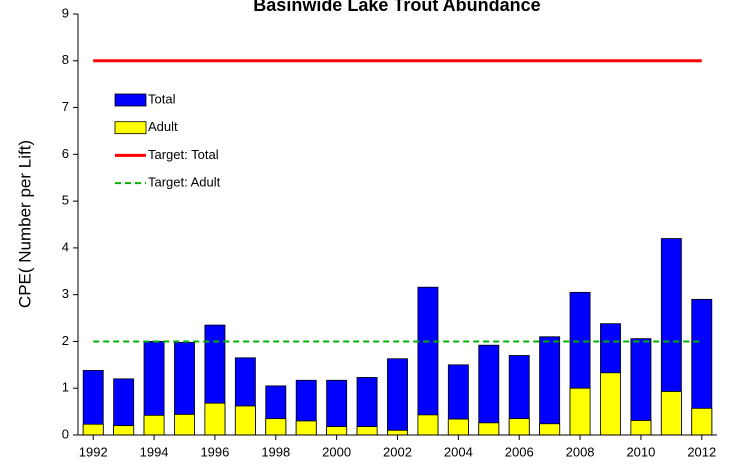 Image resolution: width=729 pixels, height=466 pixels. Describe the element at coordinates (65, 340) in the screenshot. I see `y-tick-label: 2` at that location.